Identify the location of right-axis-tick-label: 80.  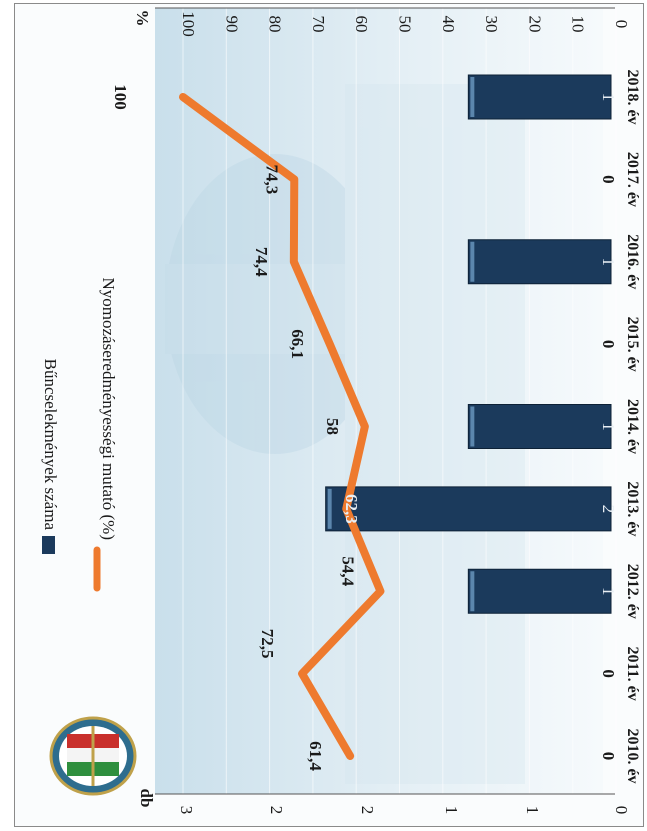
(275, 24).